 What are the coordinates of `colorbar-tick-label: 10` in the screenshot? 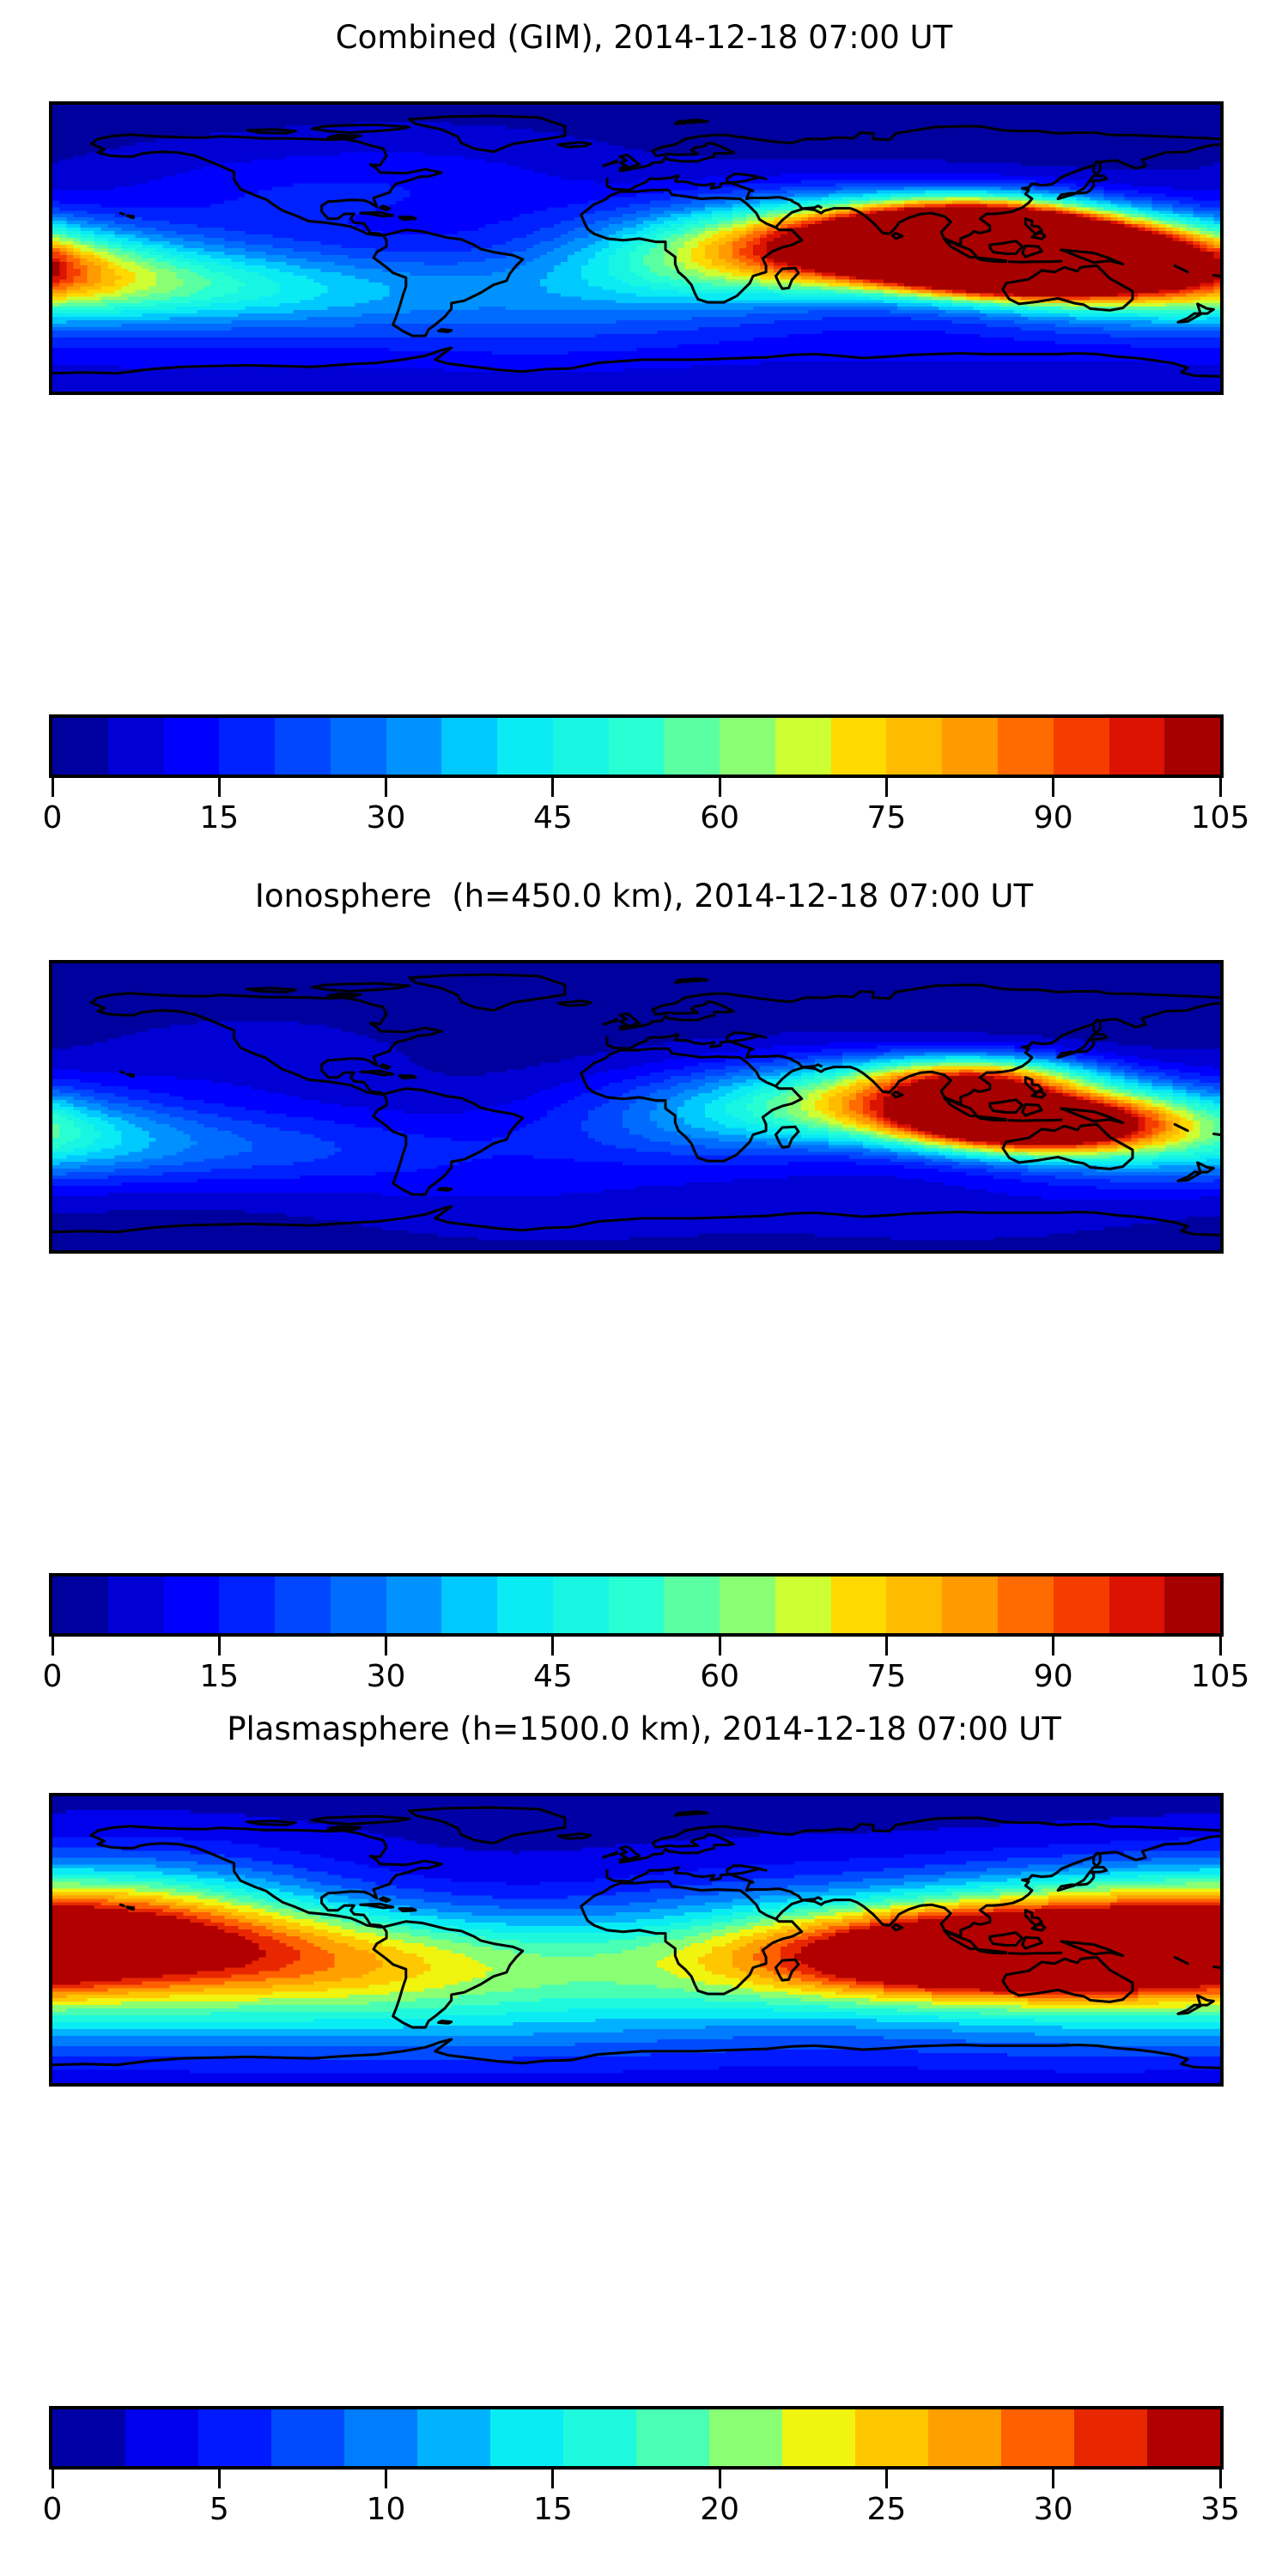 It's located at (386, 2509).